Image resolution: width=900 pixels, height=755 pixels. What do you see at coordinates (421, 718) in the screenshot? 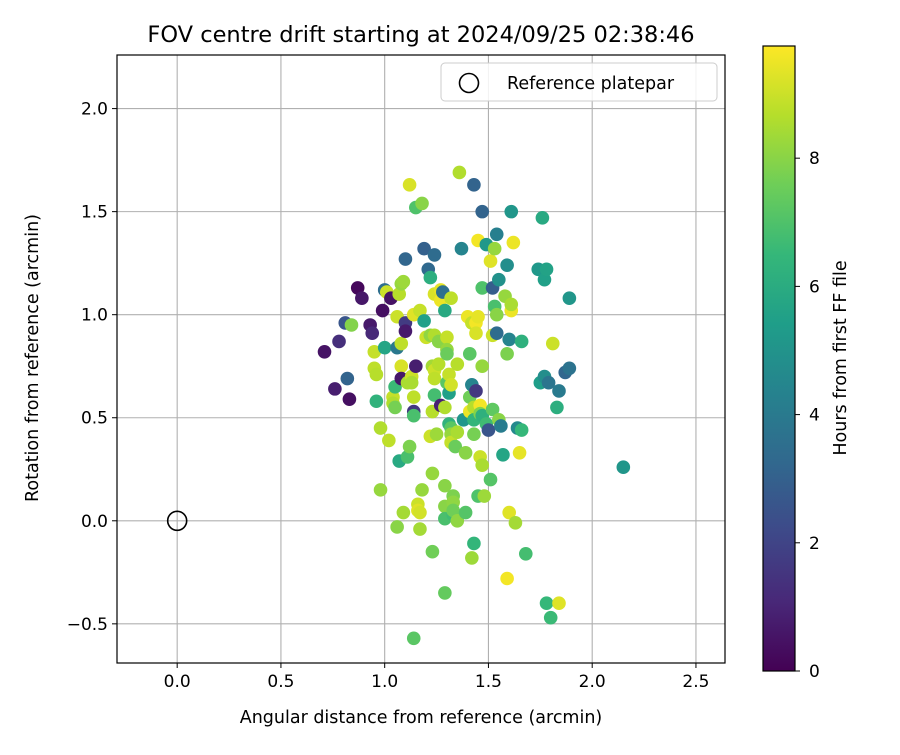
I see `x-axis-label: Angular distance from reference (arcmin)` at bounding box center [421, 718].